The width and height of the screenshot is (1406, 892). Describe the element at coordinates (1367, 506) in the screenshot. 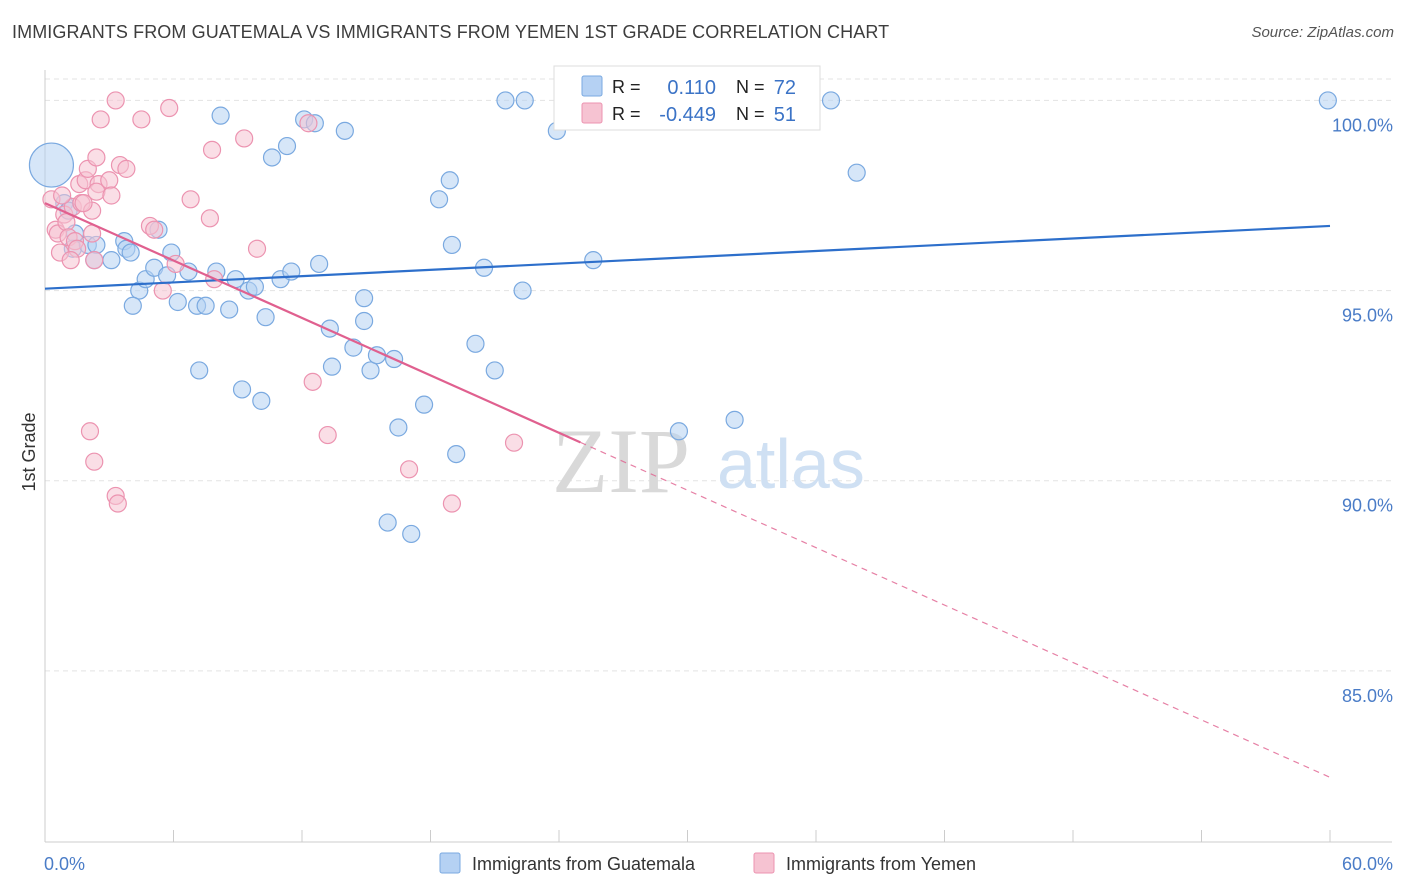

I see `y-tick-label: 90.0%` at that location.